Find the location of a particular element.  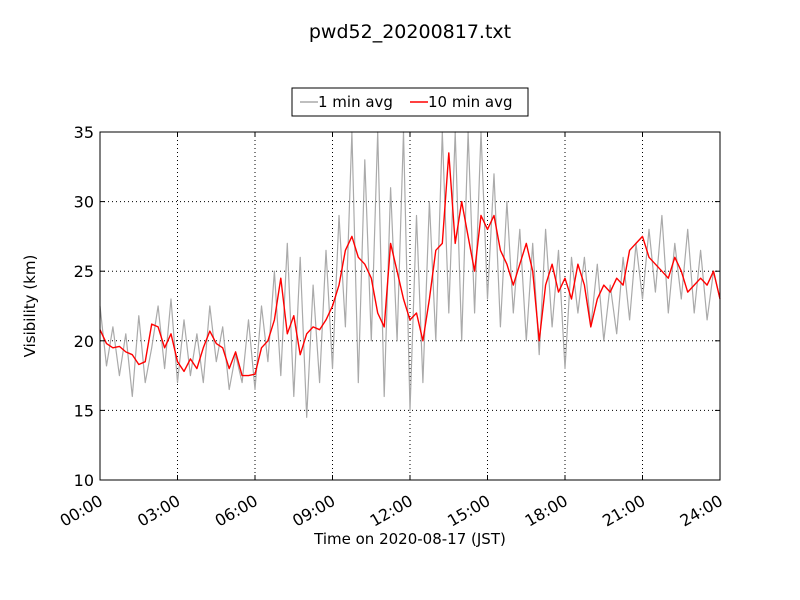

x-tick-label: 00:00 is located at coordinates (81, 511).